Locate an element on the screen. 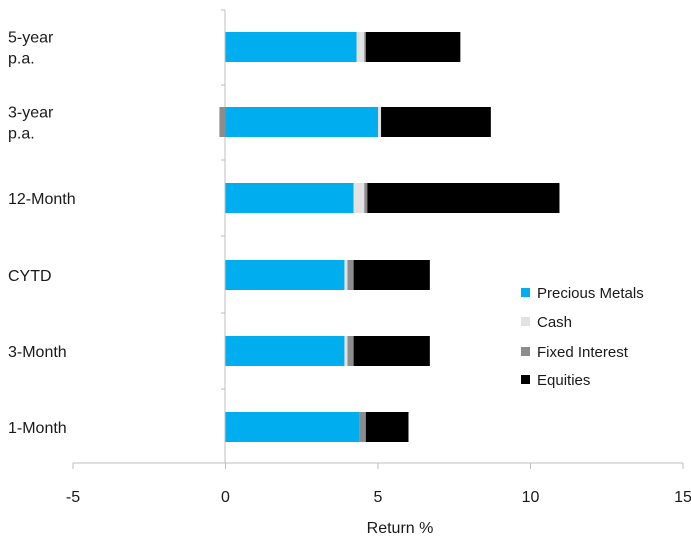  bar-cash-3-month is located at coordinates (346, 351).